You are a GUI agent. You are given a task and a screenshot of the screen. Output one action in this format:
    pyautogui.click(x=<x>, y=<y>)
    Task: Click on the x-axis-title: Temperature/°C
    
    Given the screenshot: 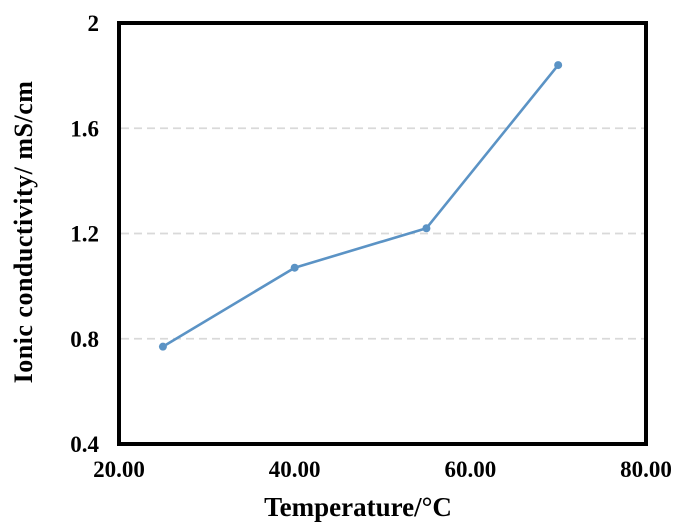 What is the action you would take?
    pyautogui.click(x=358, y=507)
    